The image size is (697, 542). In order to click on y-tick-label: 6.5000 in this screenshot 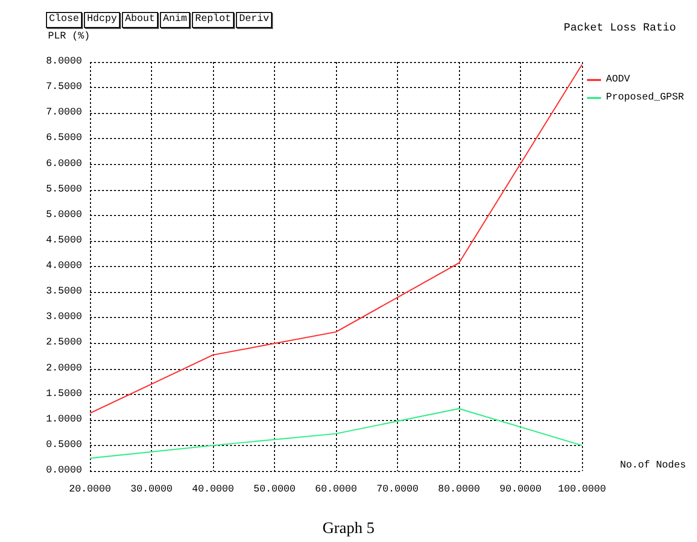, I will do `click(64, 138)`.